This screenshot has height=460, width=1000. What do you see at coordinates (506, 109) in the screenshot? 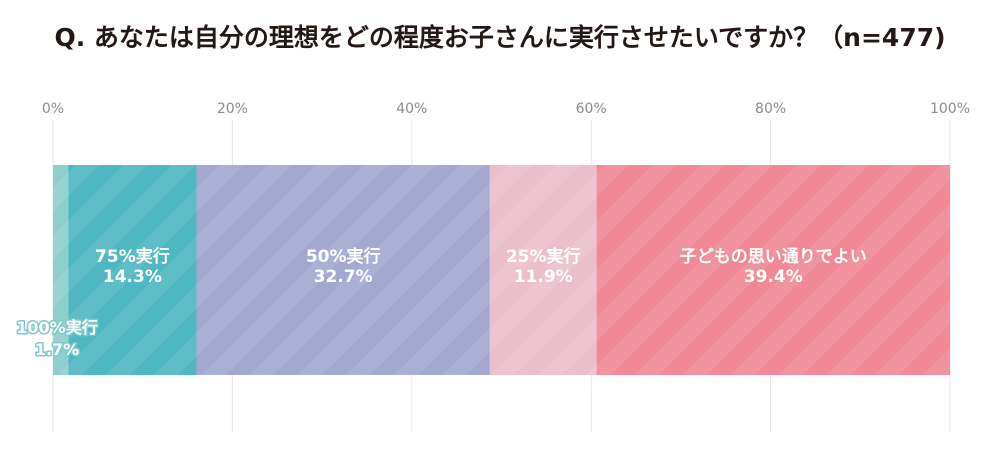
I see `x-axis-ticks: 0% 20% 40% 60% 80% 100%` at bounding box center [506, 109].